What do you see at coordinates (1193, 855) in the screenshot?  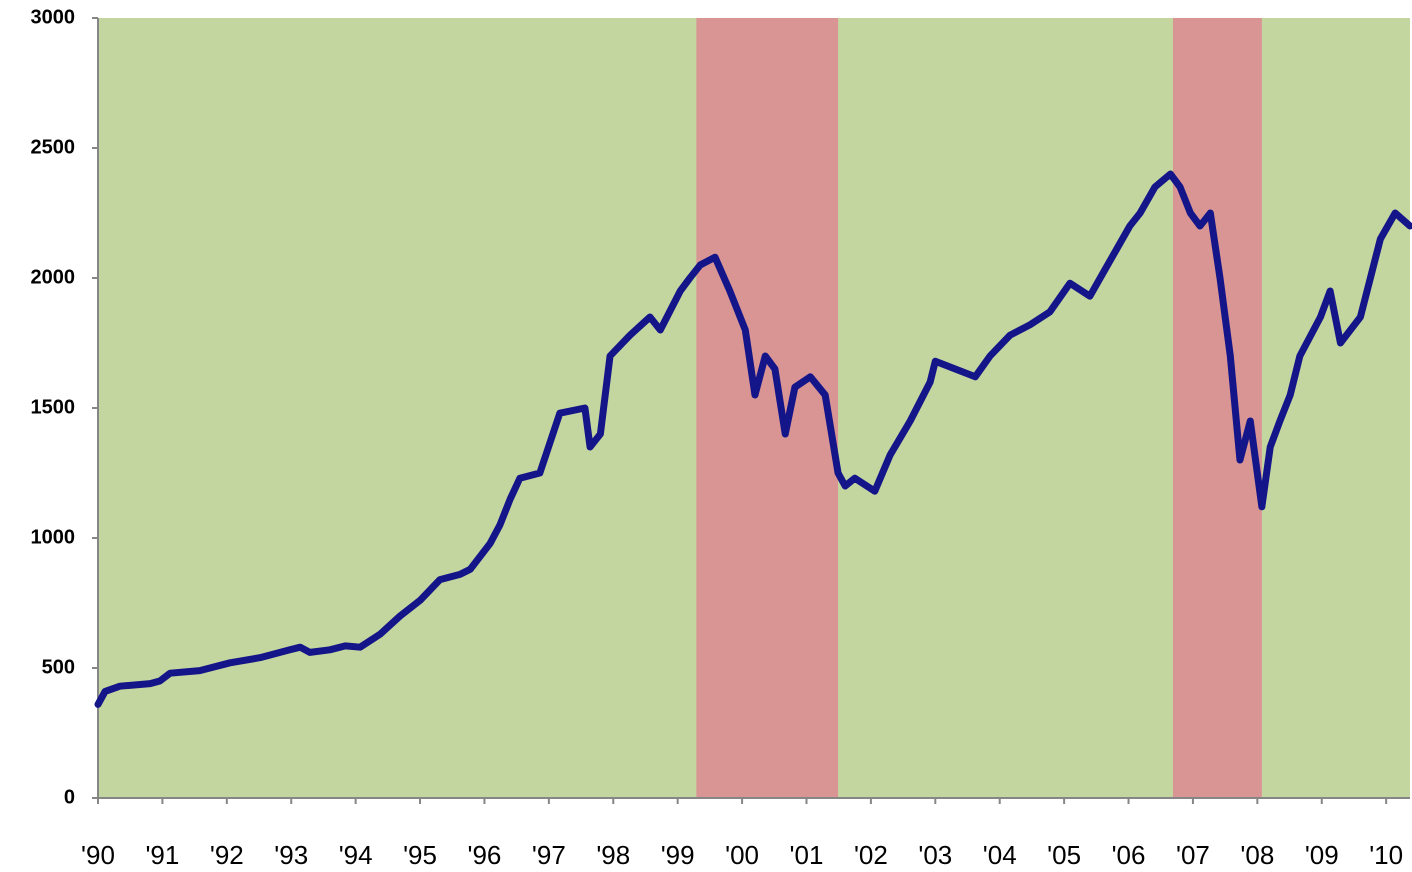 I see `x-tick-label: '07` at bounding box center [1193, 855].